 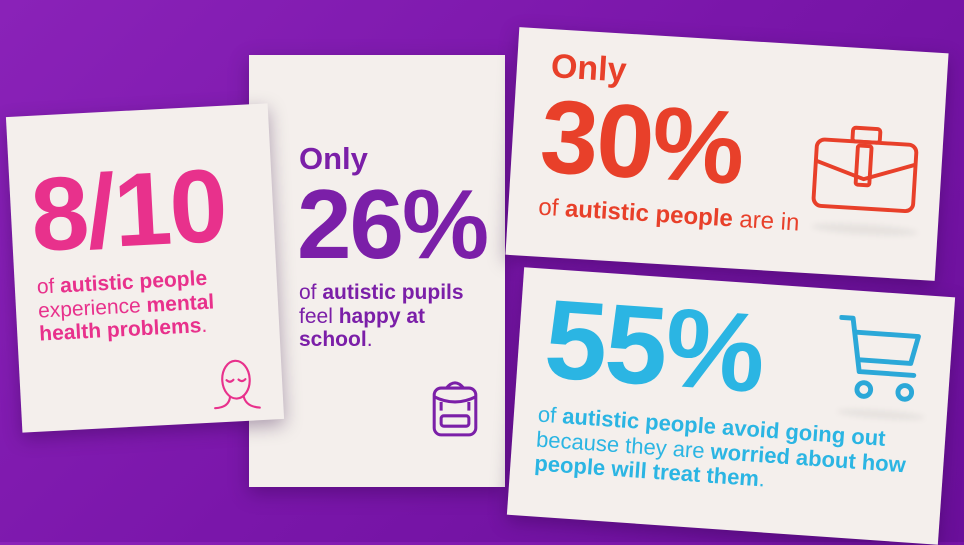 What do you see at coordinates (333, 158) in the screenshot?
I see `only-label: Only` at bounding box center [333, 158].